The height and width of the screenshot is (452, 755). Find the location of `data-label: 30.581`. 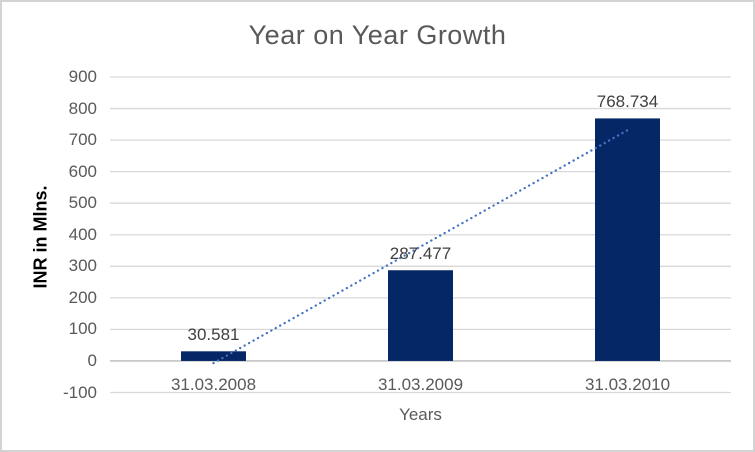

data-label: 30.581 is located at coordinates (213, 335).